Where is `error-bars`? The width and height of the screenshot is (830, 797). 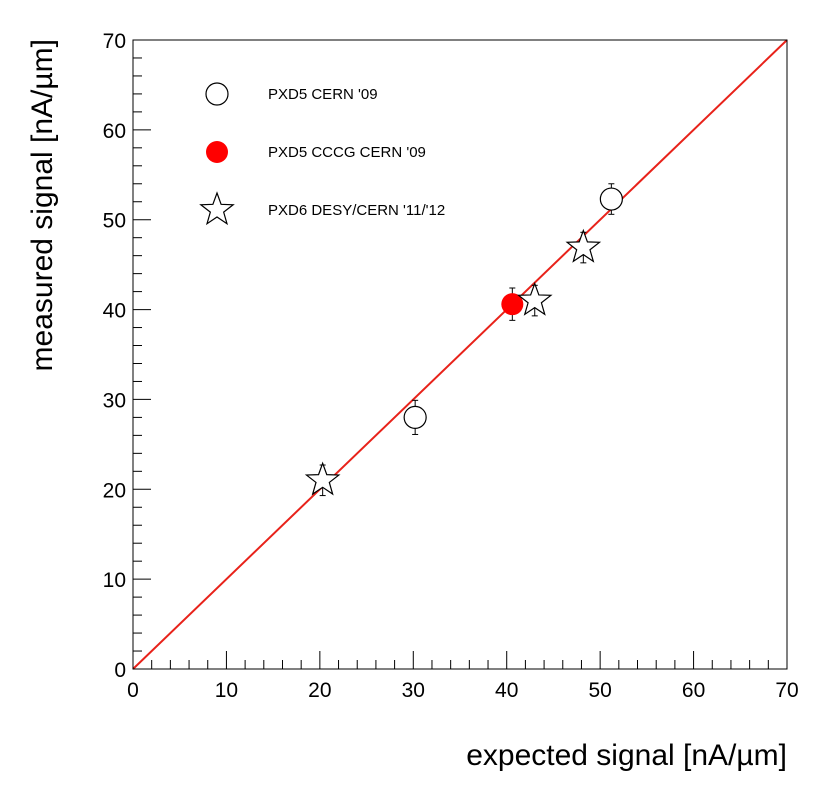 error-bars is located at coordinates (467, 340).